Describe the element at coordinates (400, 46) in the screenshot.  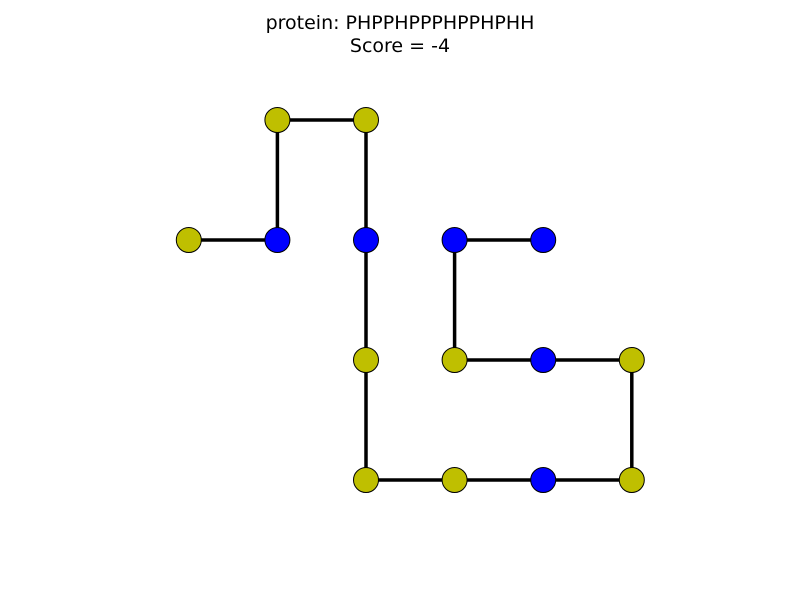
I see `score-title: Score = -4` at that location.